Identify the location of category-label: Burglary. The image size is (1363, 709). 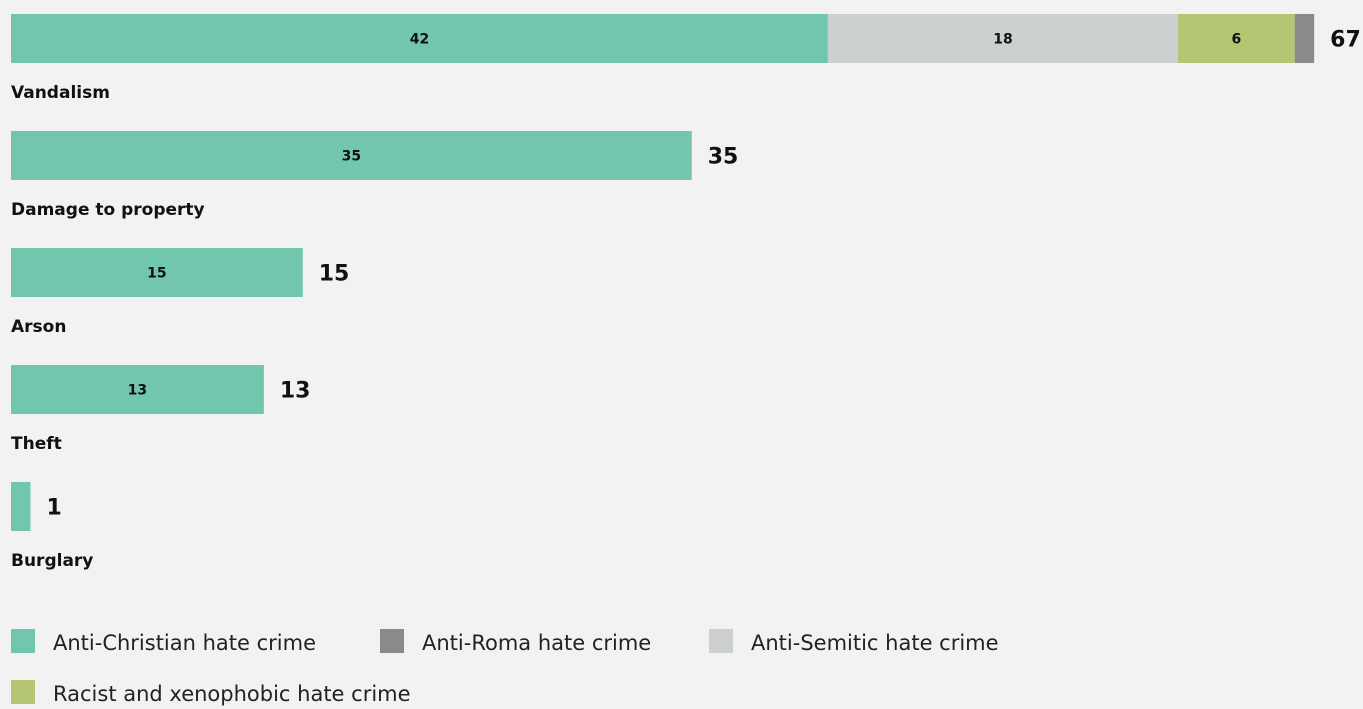
(52, 561).